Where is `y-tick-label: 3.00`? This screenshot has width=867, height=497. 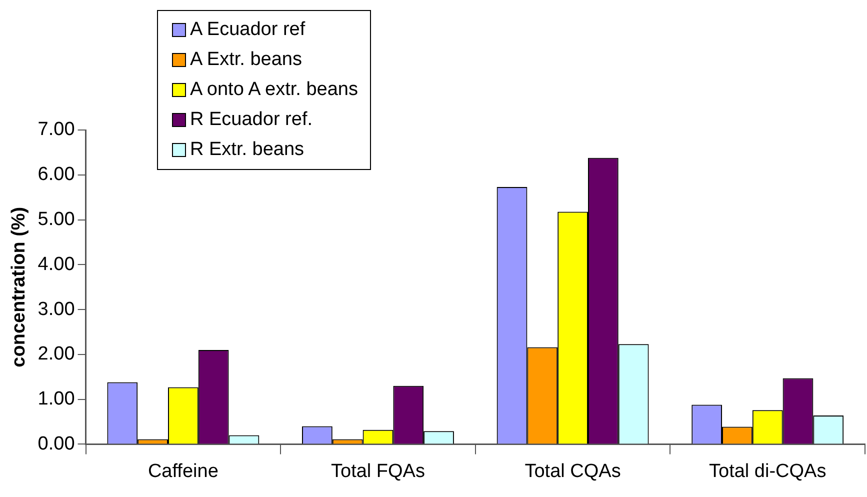 y-tick-label: 3.00 is located at coordinates (56, 309).